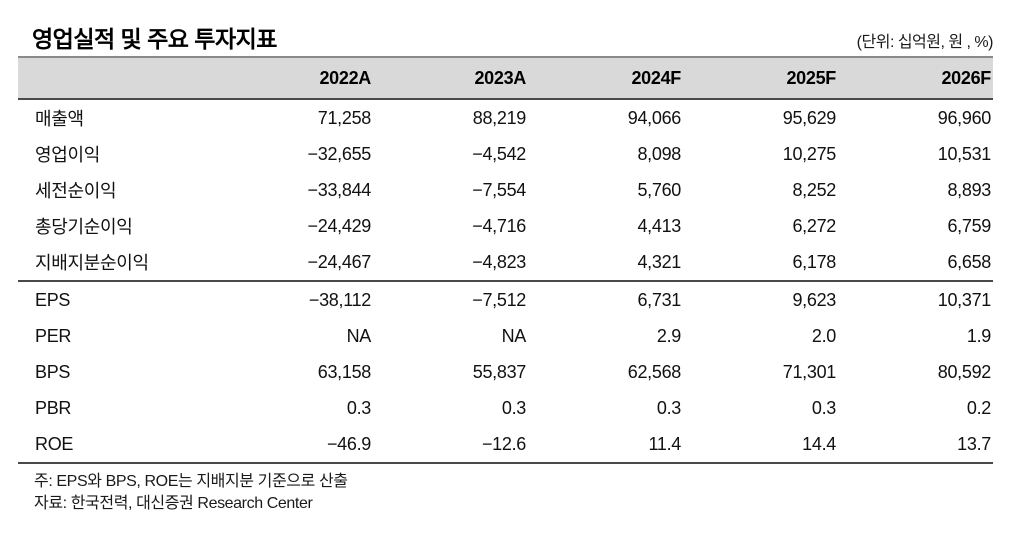 This screenshot has width=1011, height=544. I want to click on cell: 55,837, so click(499, 371).